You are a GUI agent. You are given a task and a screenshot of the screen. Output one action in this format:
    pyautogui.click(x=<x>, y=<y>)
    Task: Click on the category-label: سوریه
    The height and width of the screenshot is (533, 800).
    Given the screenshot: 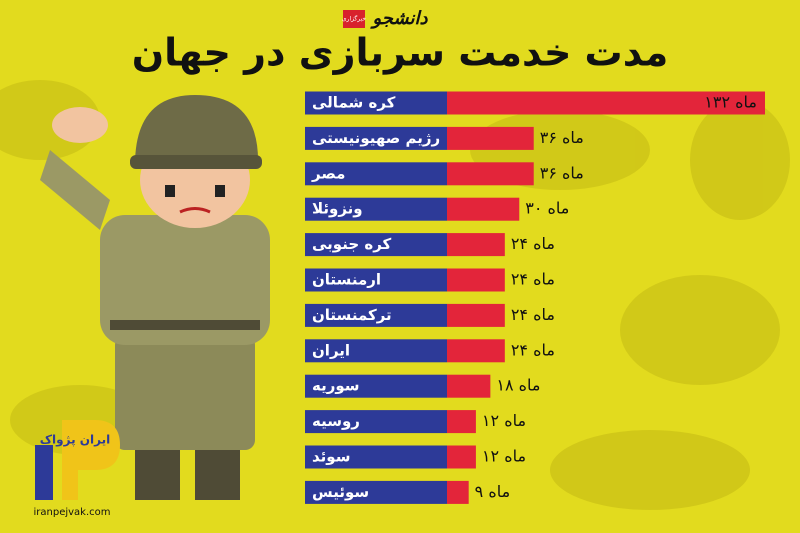 What is the action you would take?
    pyautogui.click(x=336, y=386)
    